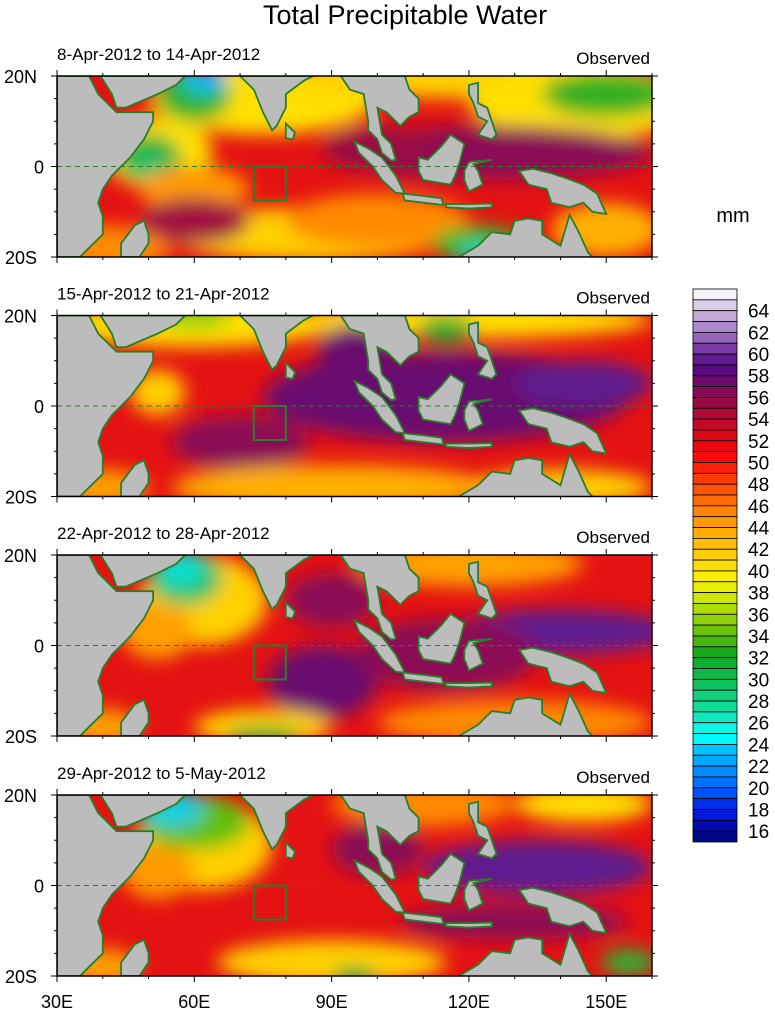  Describe the element at coordinates (758, 615) in the screenshot. I see `colorbar-label: 36` at that location.